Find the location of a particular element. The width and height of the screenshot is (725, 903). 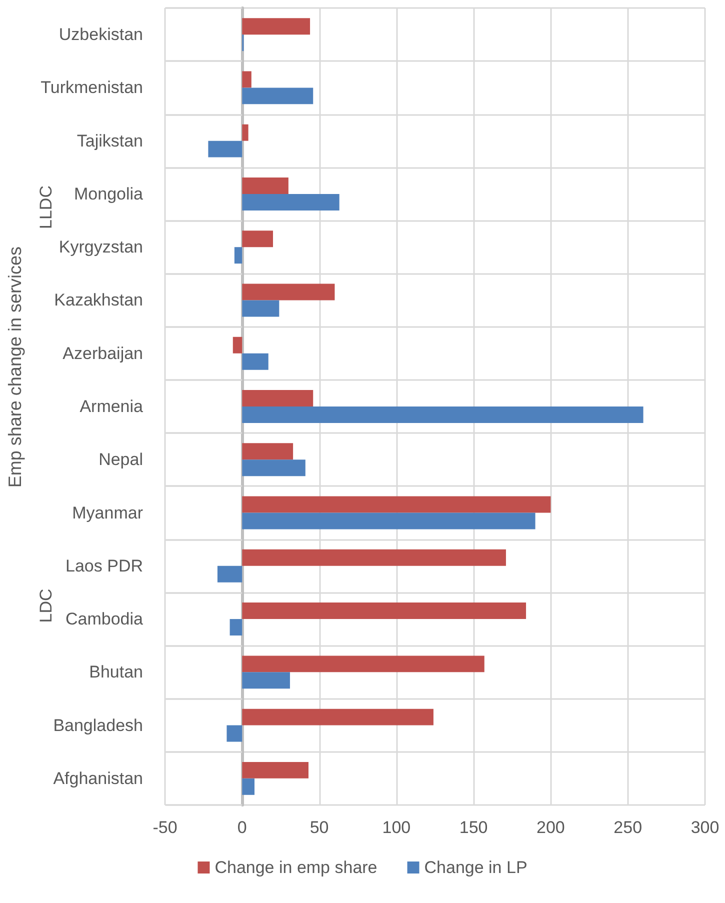

y-tick-label: Armenia is located at coordinates (112, 406).